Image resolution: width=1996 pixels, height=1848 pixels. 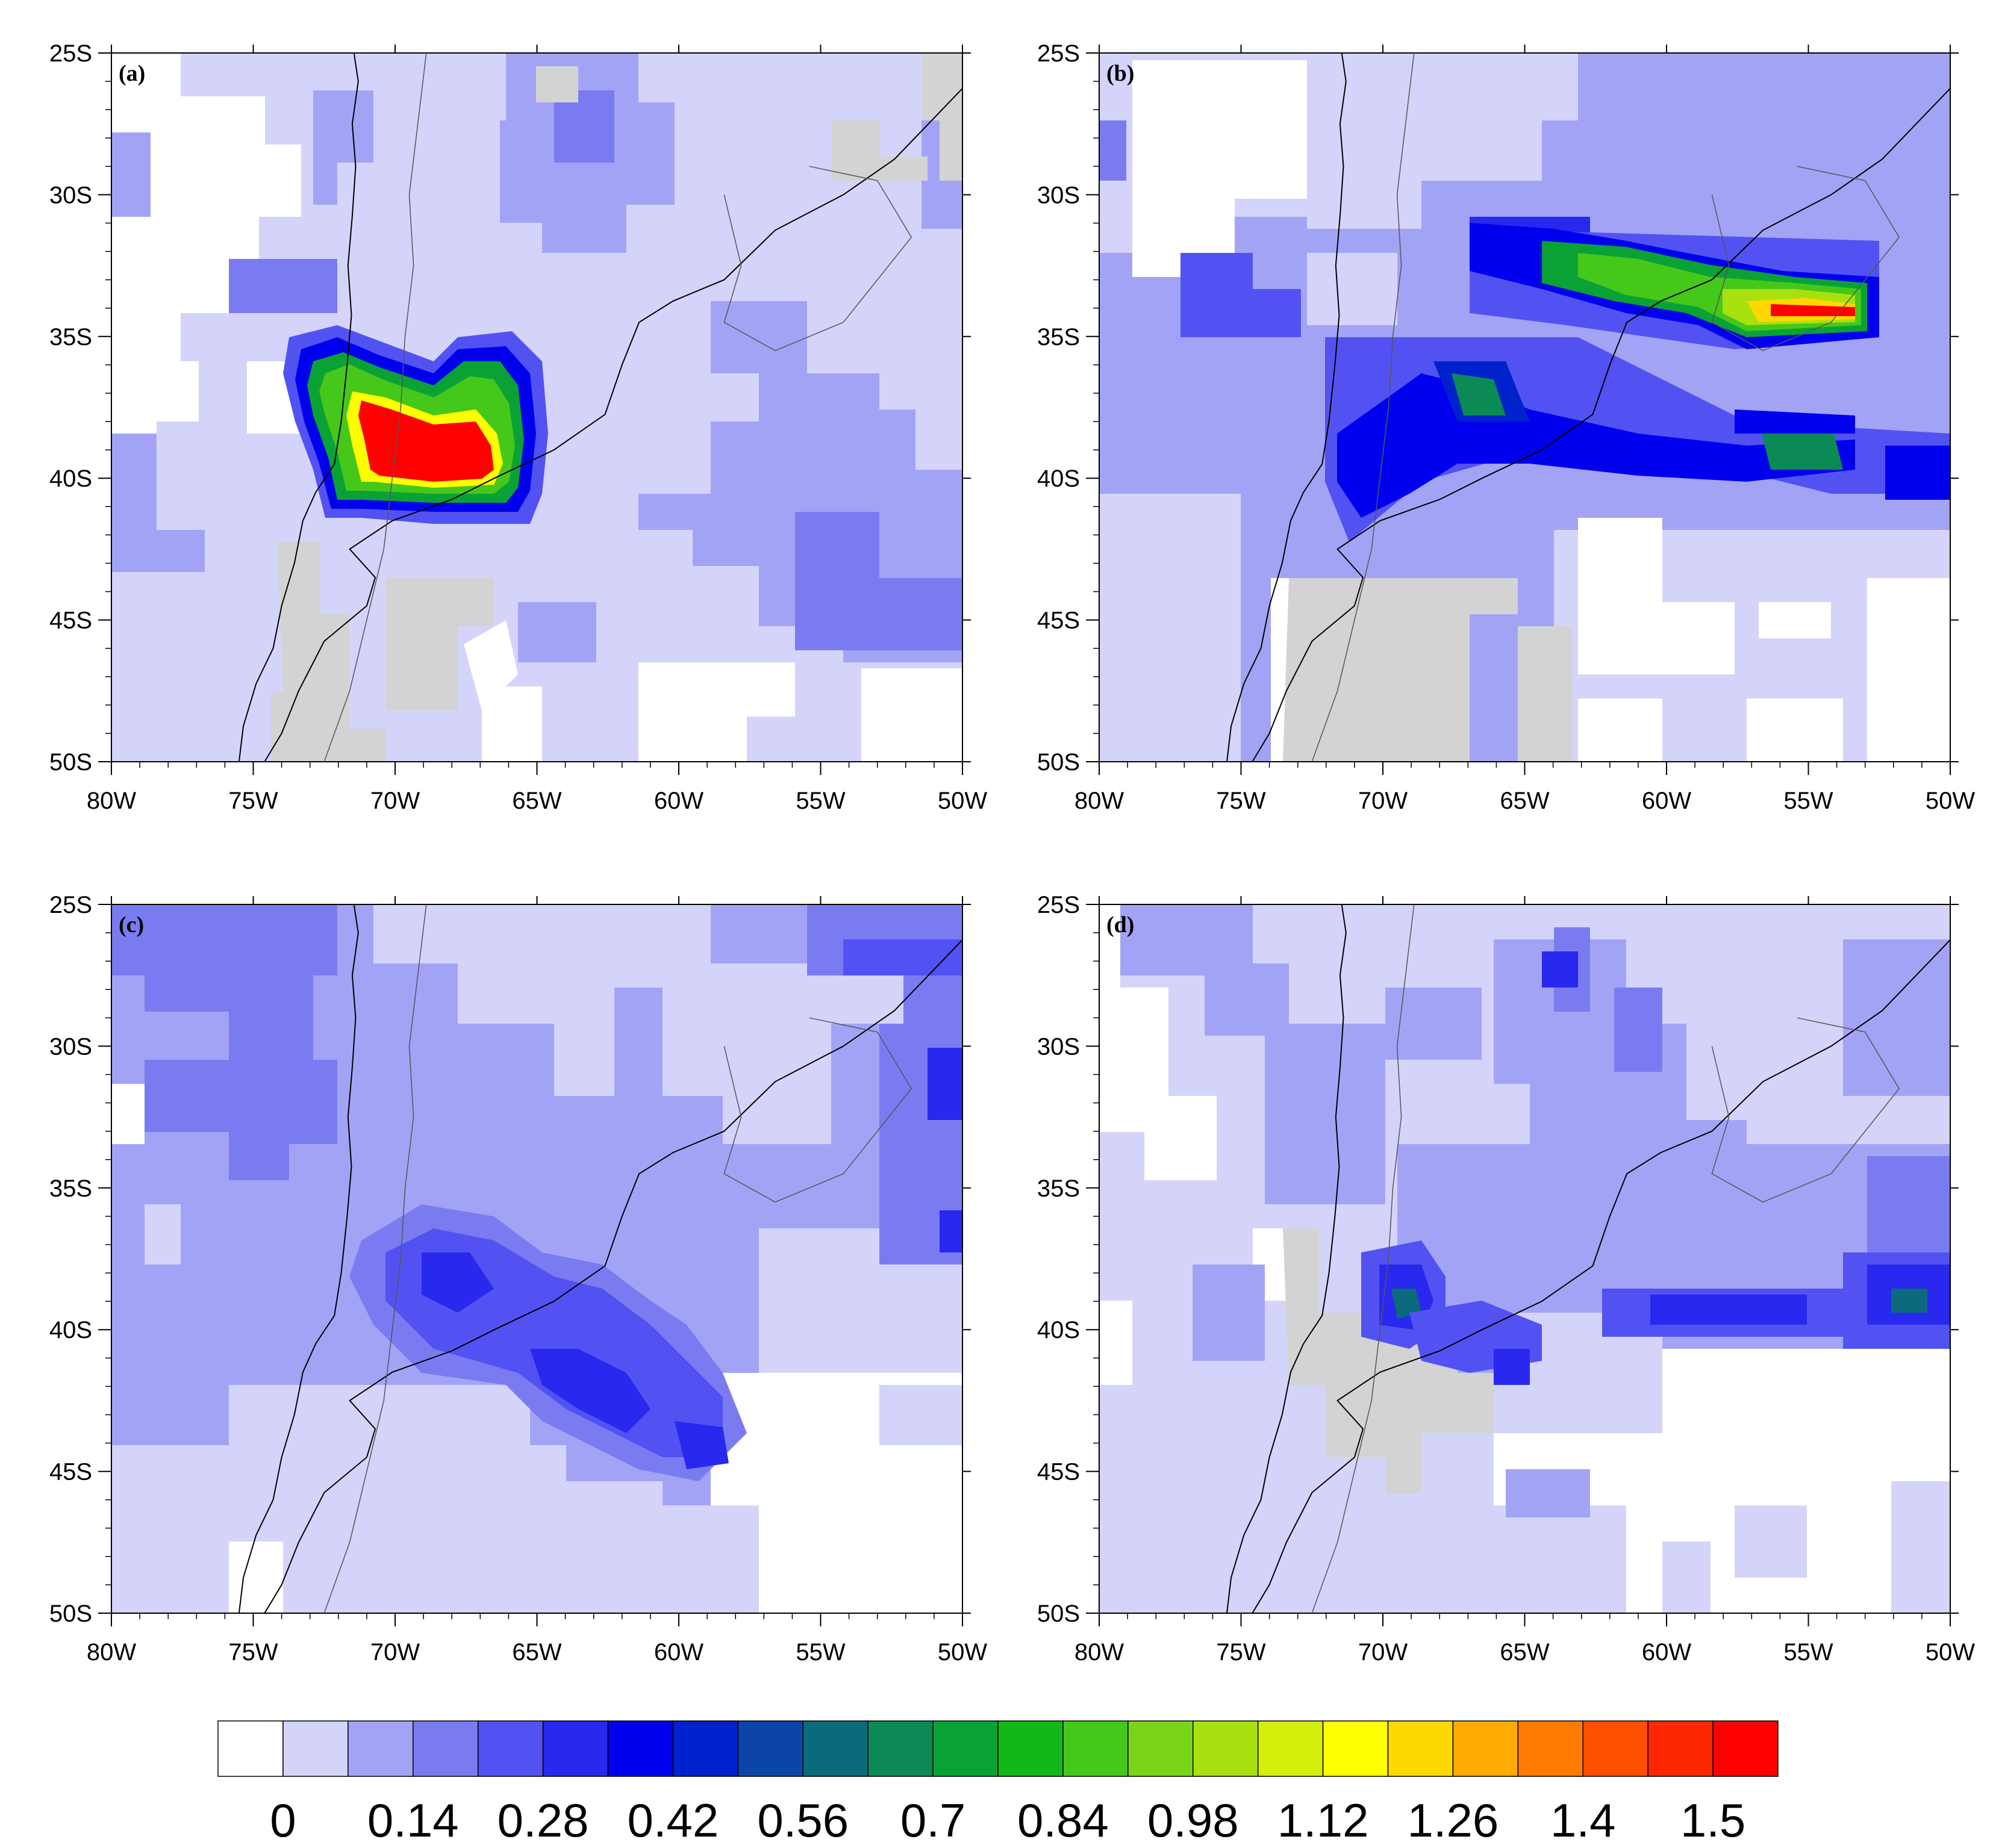 What do you see at coordinates (1950, 801) in the screenshot?
I see `lon-tick-label-b: 50W` at bounding box center [1950, 801].